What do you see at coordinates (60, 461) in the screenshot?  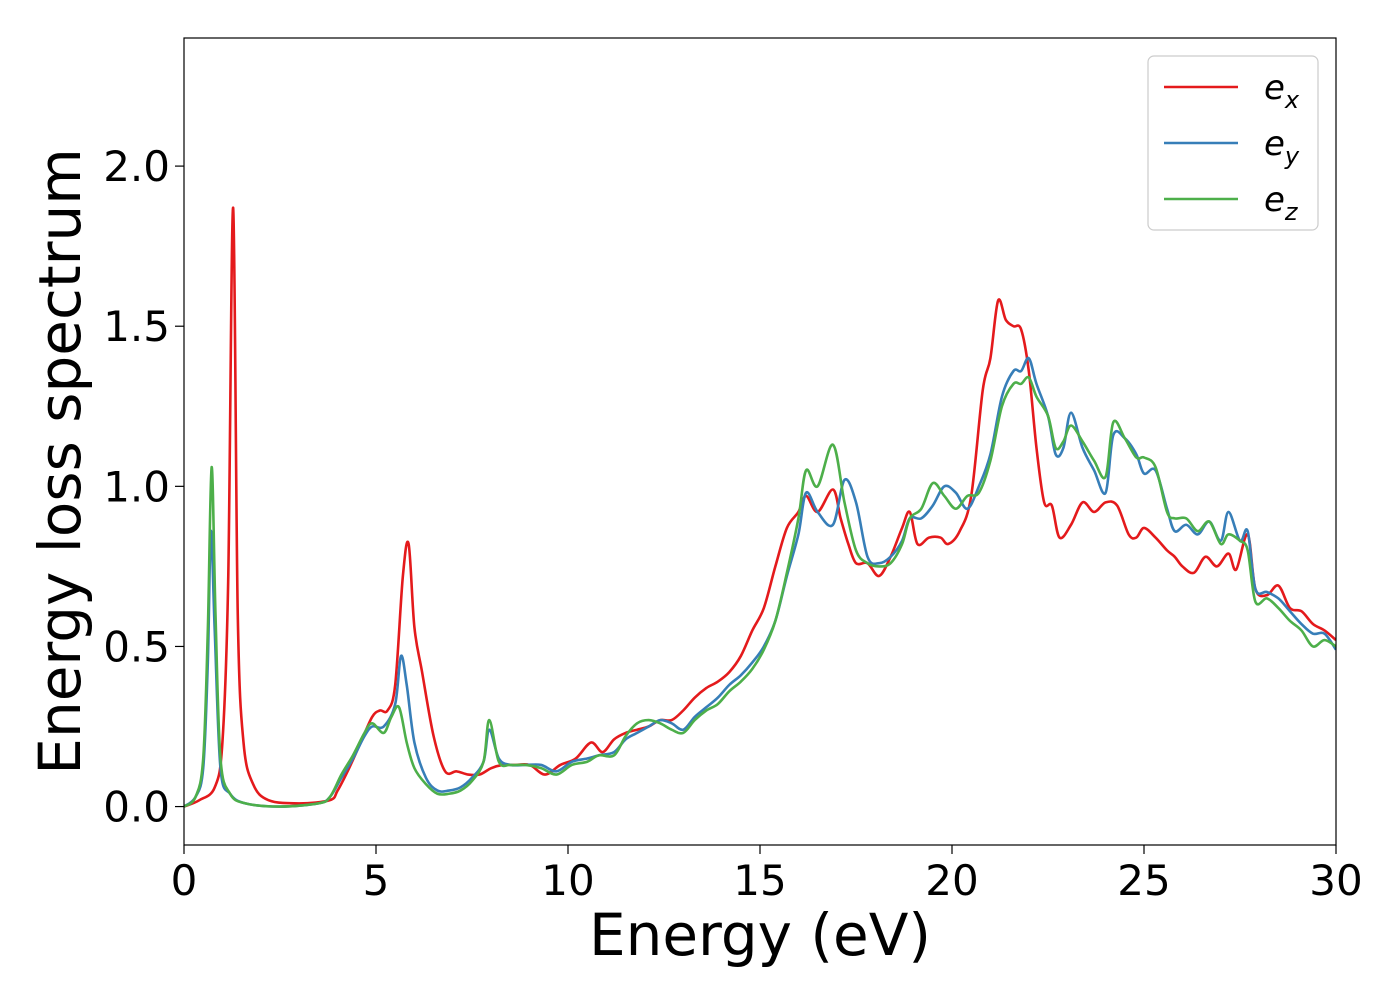 I see `y-axis-label: Energy loss spectrum` at bounding box center [60, 461].